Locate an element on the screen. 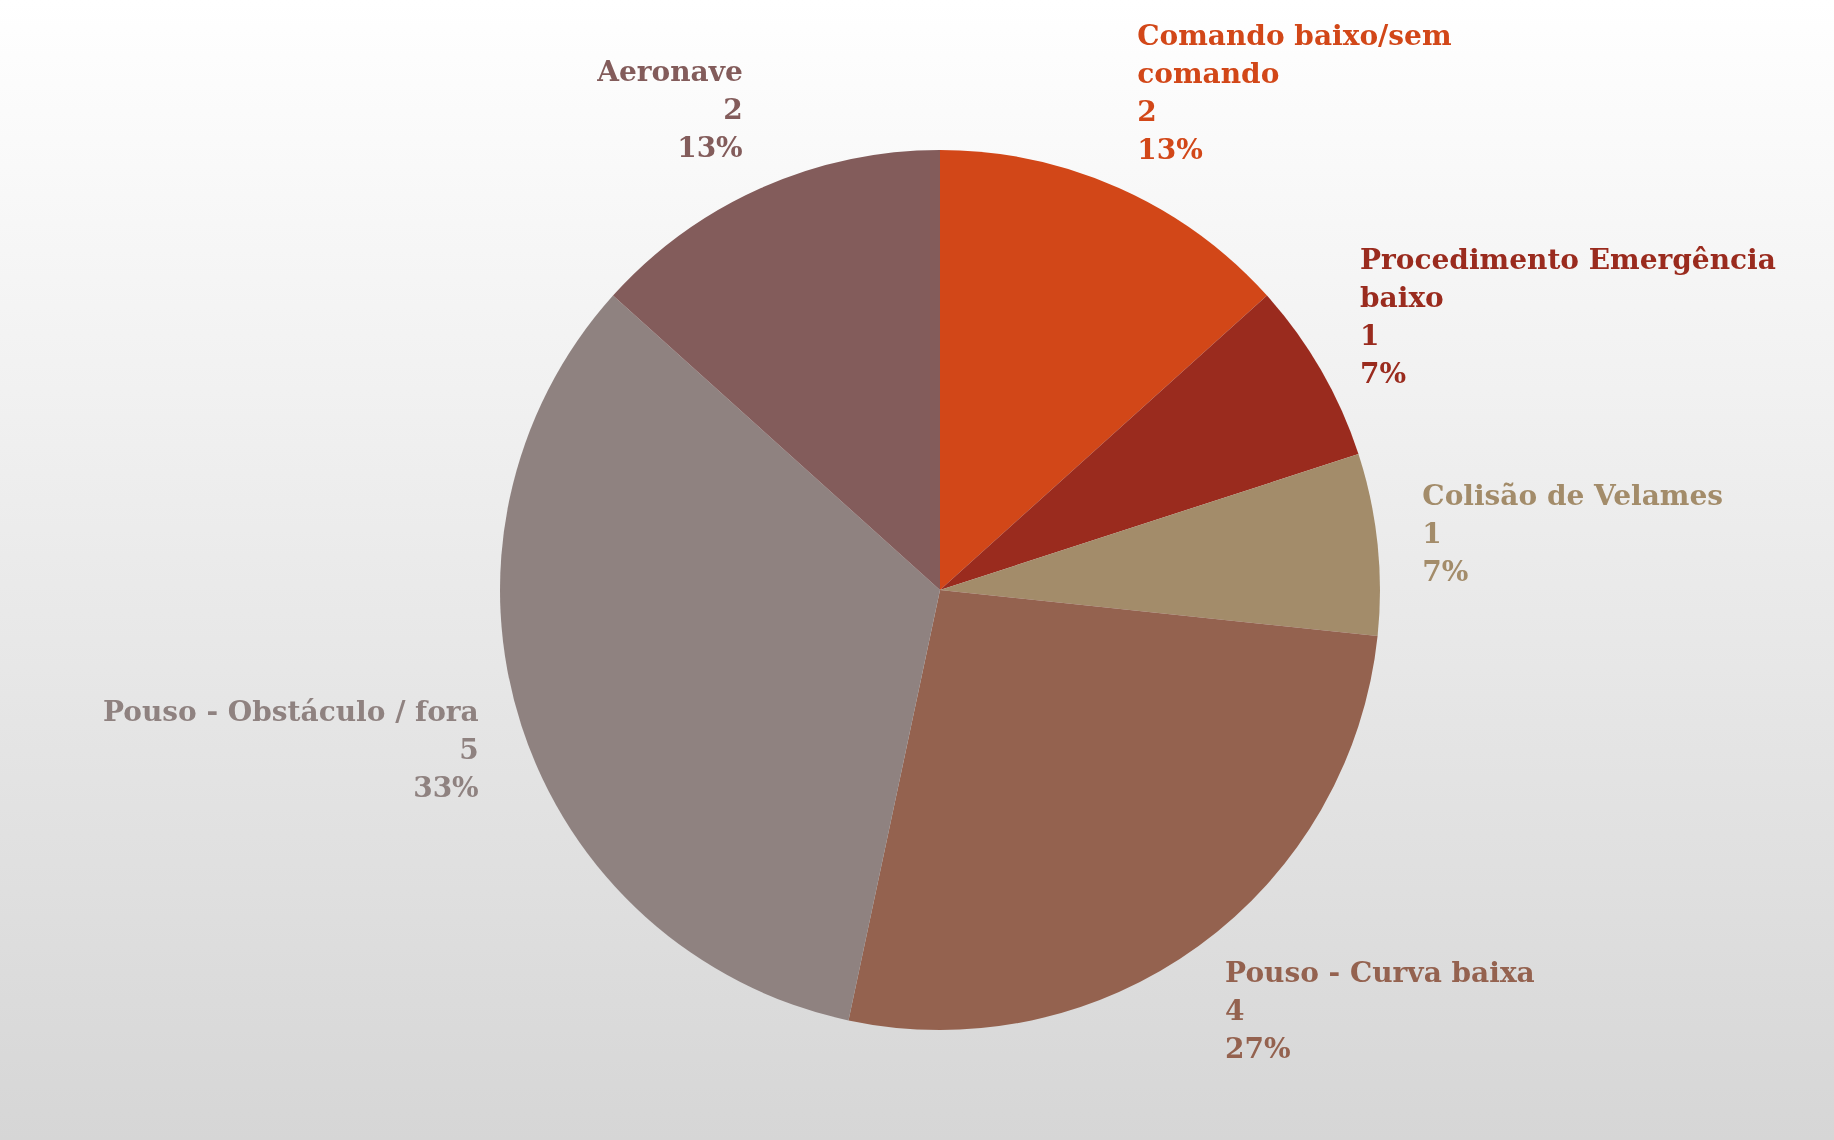  slice-label: Aeronave is located at coordinates (669, 72).